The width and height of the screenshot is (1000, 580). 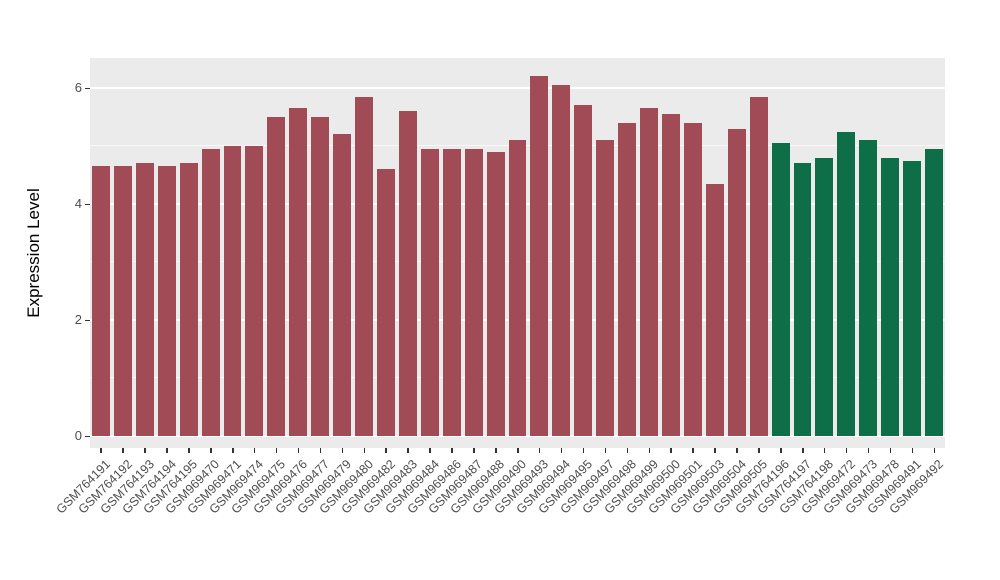 What do you see at coordinates (78, 435) in the screenshot?
I see `y-tick-label: 0` at bounding box center [78, 435].